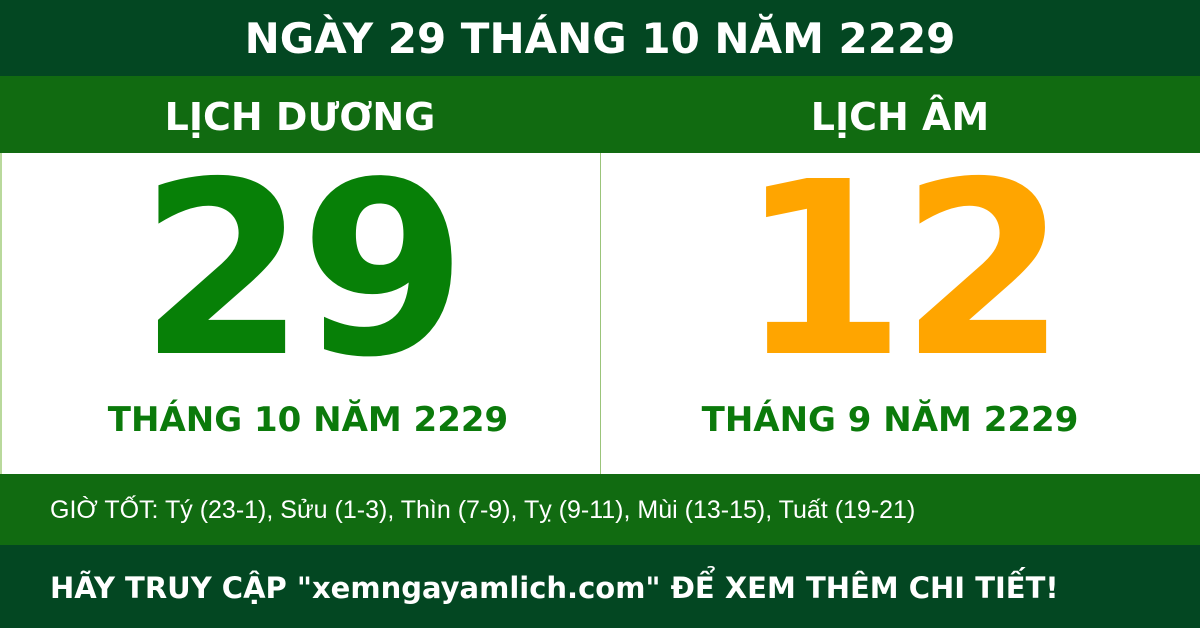 Image resolution: width=1200 pixels, height=631 pixels. Describe the element at coordinates (300, 117) in the screenshot. I see `solar-calendar-label: LỊCH DƯƠNG` at that location.